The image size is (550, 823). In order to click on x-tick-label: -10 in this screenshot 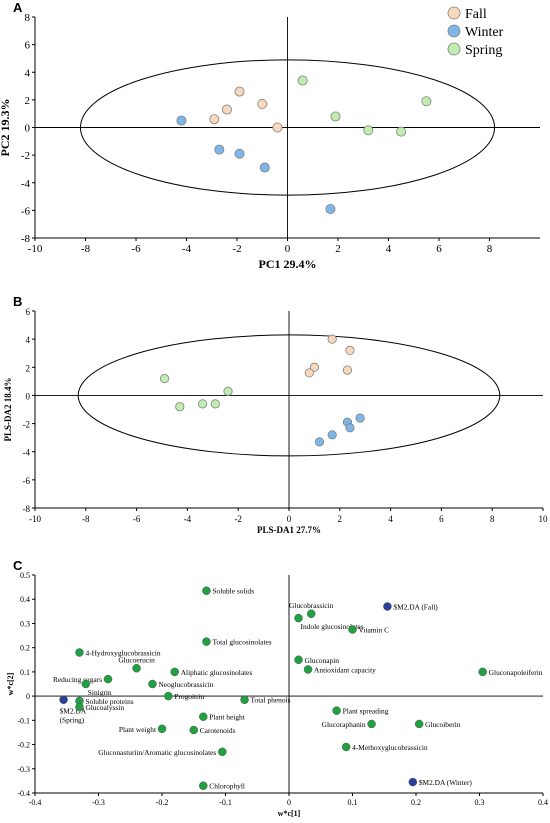, I will do `click(35, 519)`.